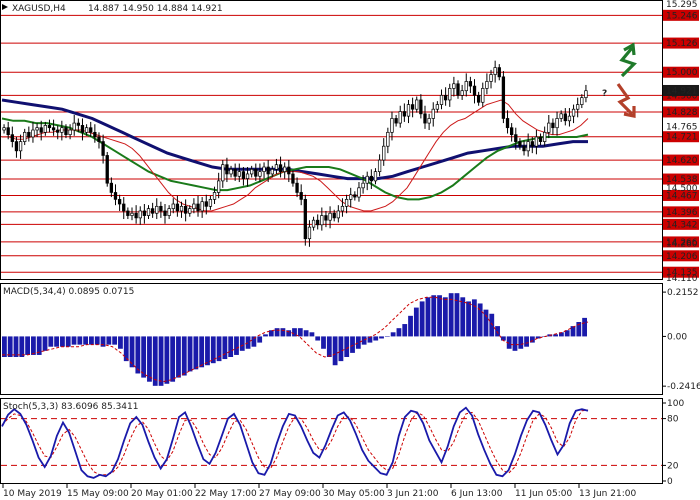 The image size is (700, 500). Describe the element at coordinates (162, 494) in the screenshot. I see `x-tick-label-2: 20 May 01:00` at that location.